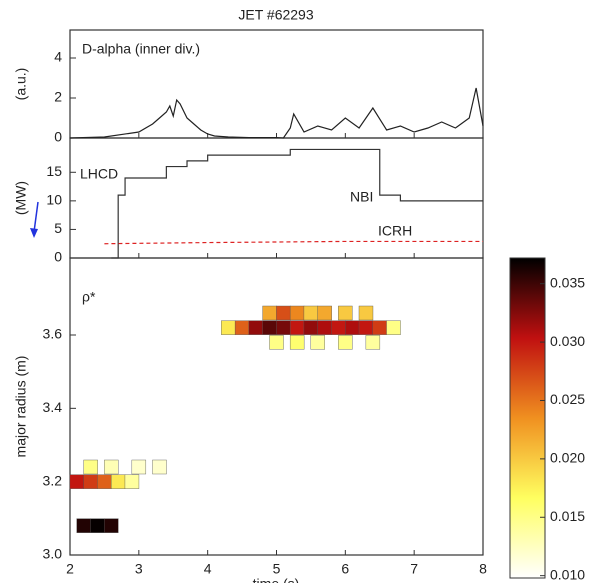 The image size is (599, 583). What do you see at coordinates (414, 569) in the screenshot?
I see `x-tick-label: 7` at bounding box center [414, 569].